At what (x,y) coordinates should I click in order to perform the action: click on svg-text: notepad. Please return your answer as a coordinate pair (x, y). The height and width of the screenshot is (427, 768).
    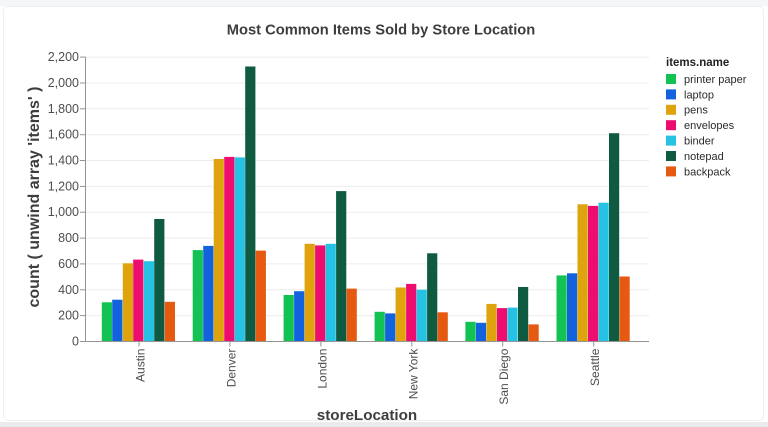
    Looking at the image, I should click on (704, 157).